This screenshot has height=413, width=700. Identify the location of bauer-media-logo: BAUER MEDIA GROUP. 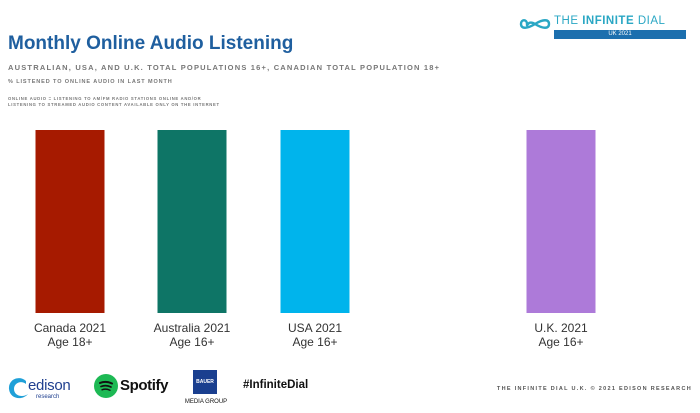
(206, 391).